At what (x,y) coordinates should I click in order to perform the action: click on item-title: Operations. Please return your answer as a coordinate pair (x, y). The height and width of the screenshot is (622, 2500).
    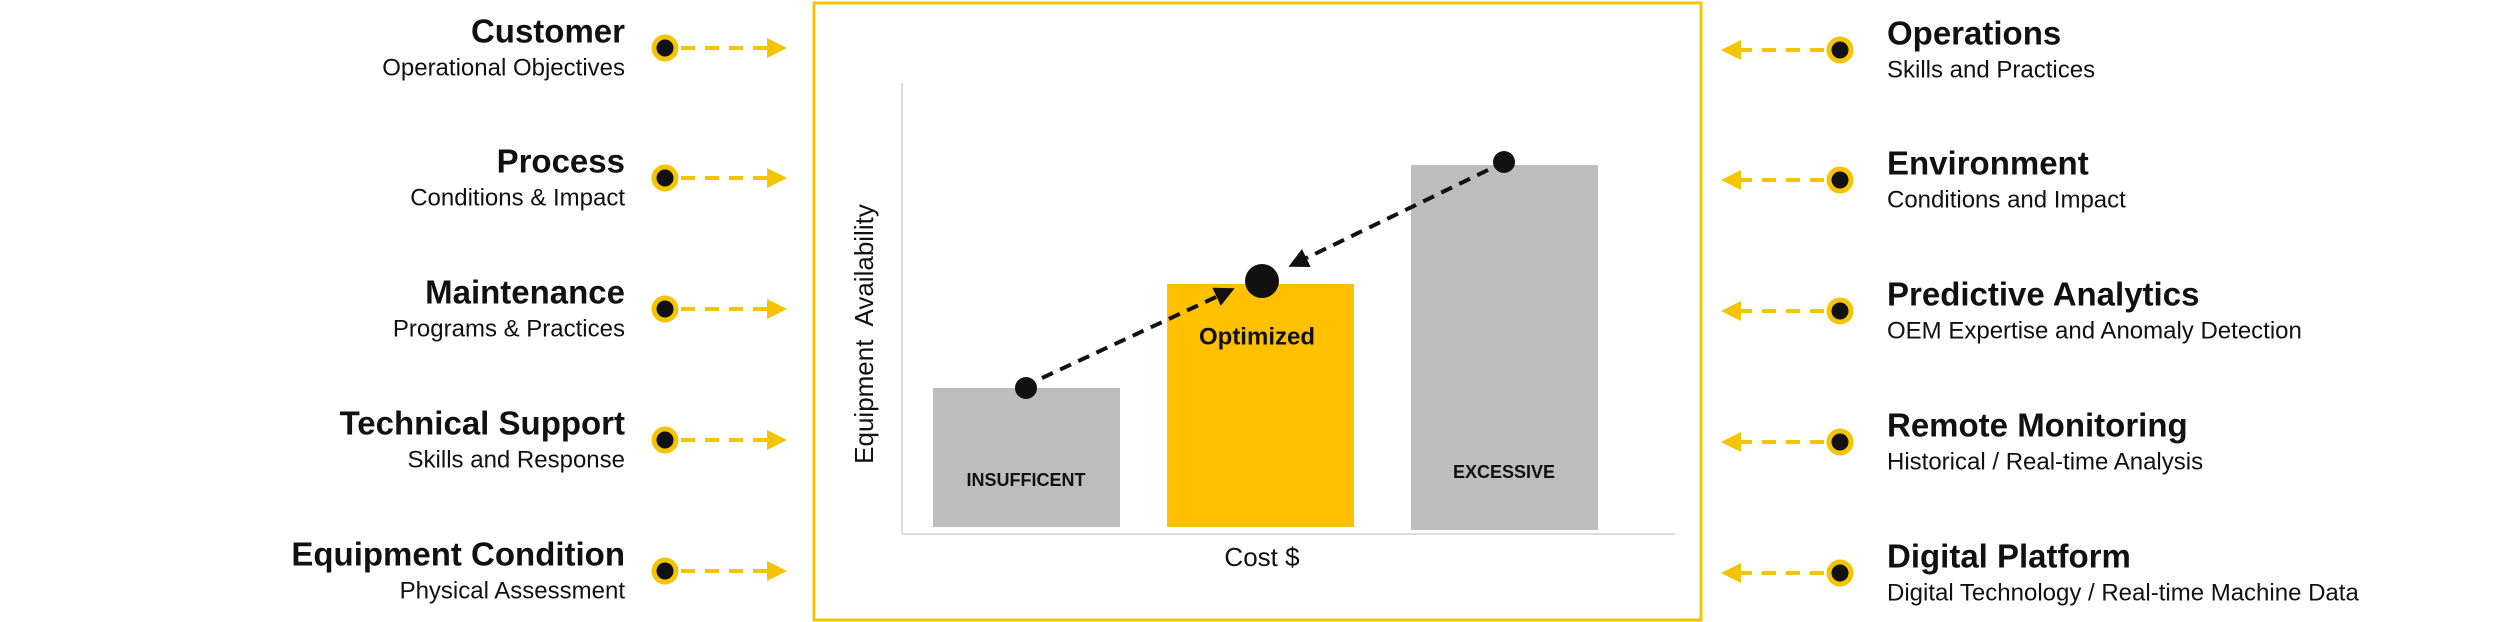
    Looking at the image, I should click on (1974, 33).